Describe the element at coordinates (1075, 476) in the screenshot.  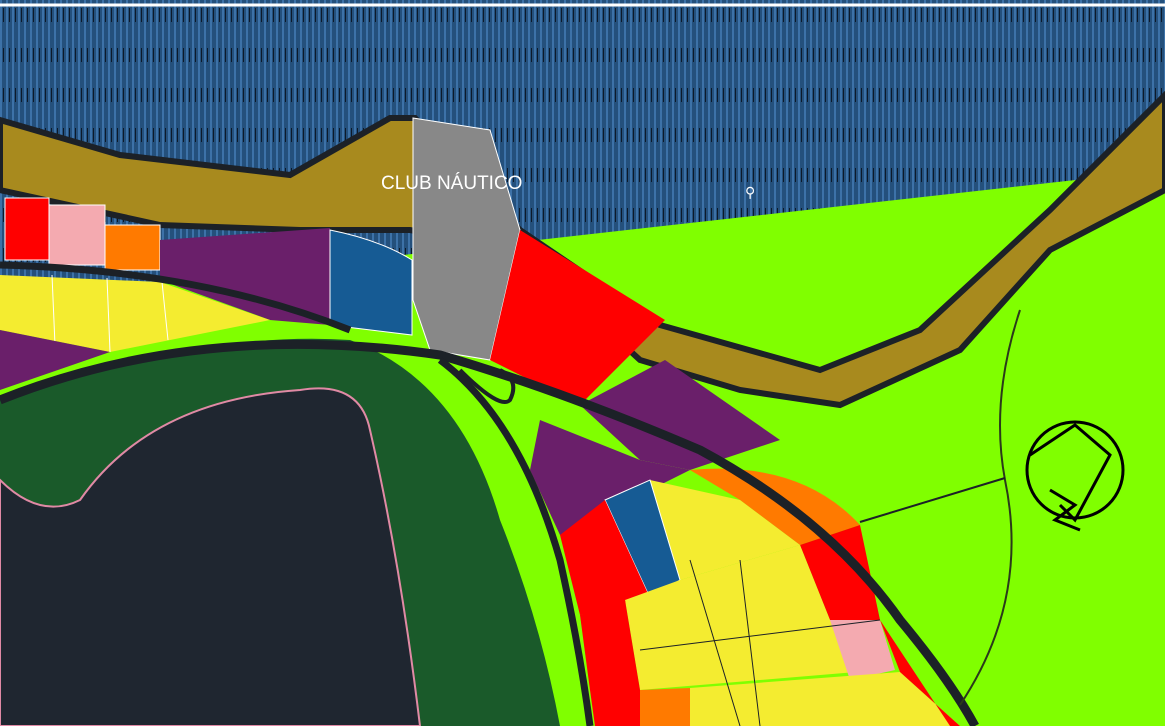
I see `north-arrow-icon` at that location.